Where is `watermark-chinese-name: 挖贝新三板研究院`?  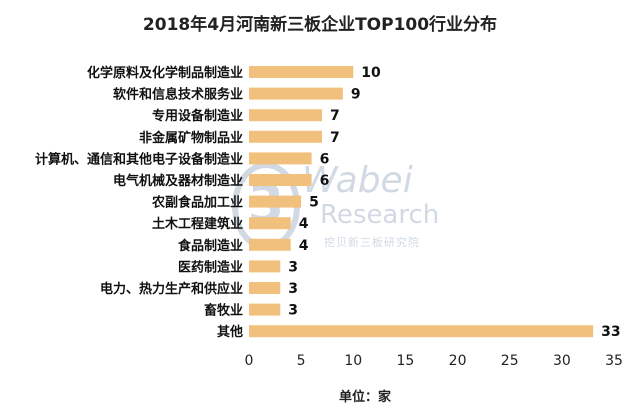
watermark-chinese-name: 挖贝新三板研究院 is located at coordinates (372, 242).